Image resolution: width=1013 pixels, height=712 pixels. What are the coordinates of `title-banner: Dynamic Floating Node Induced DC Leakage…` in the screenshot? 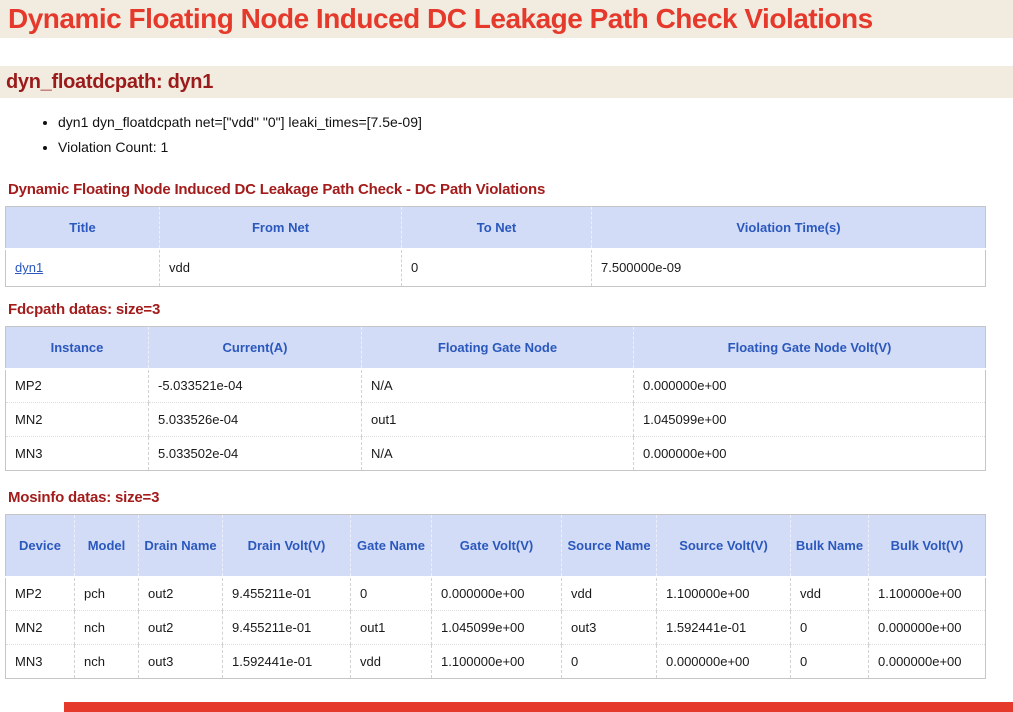 It's located at (506, 19).